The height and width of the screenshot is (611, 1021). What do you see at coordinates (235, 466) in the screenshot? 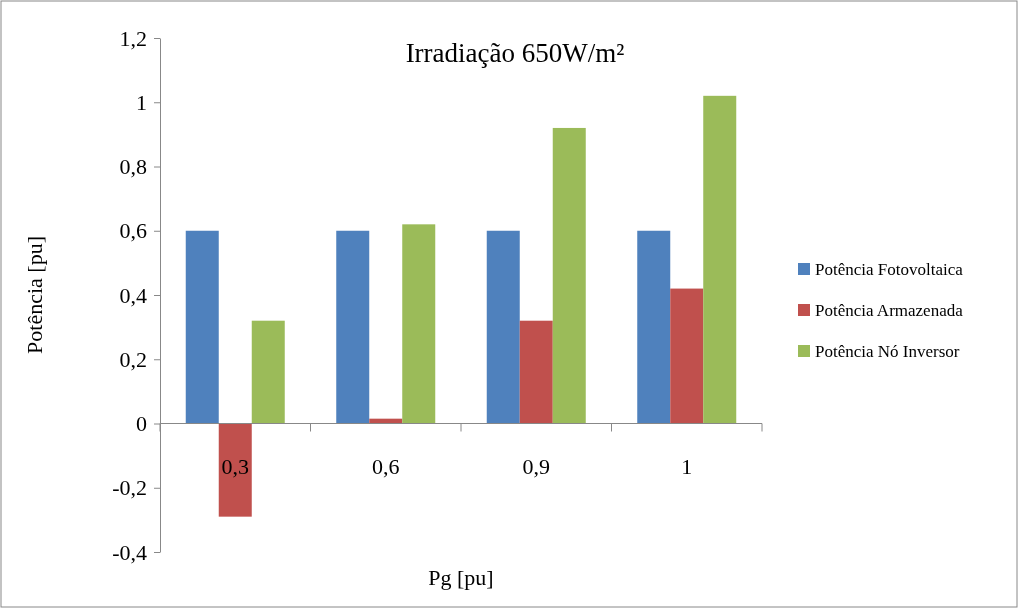
I see `x-tick-label: 0,3` at bounding box center [235, 466].